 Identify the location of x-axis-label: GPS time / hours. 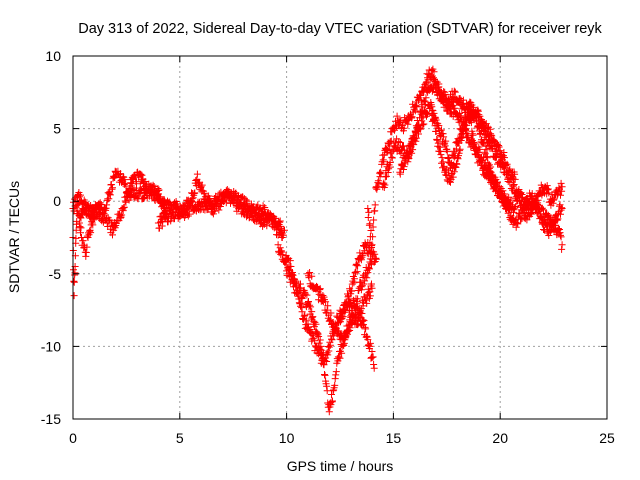
(340, 466).